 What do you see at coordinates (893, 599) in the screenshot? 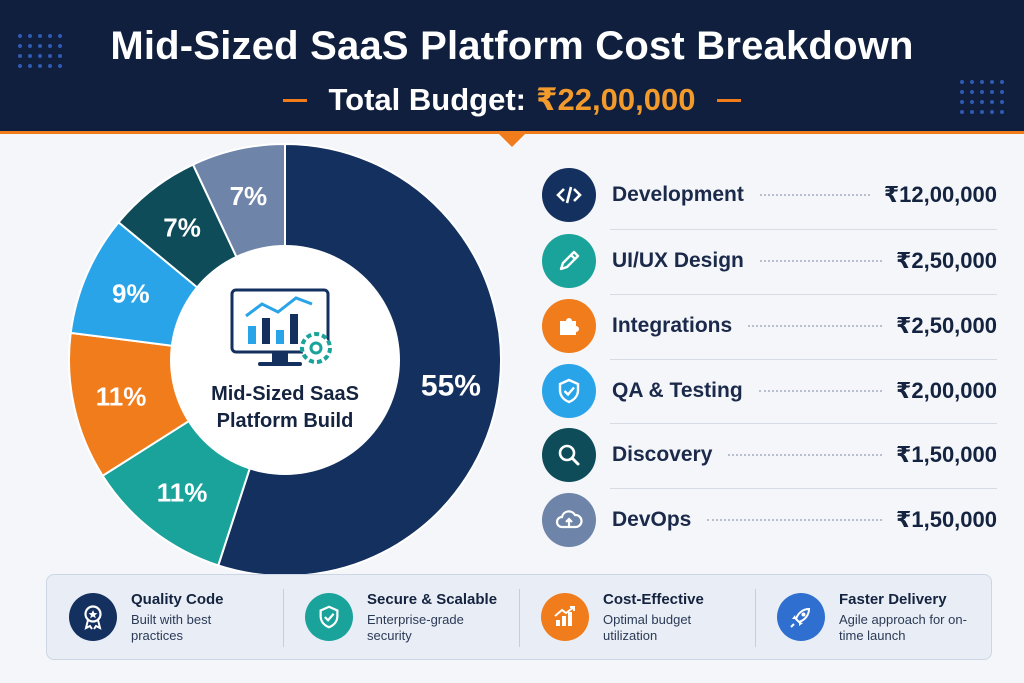
I see `feature-title: Faster Delivery` at bounding box center [893, 599].